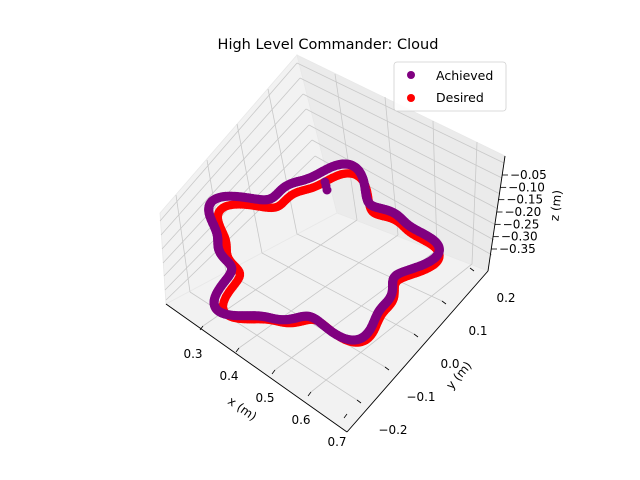 The width and height of the screenshot is (640, 480). I want to click on z-tick-label: −0.20, so click(523, 212).